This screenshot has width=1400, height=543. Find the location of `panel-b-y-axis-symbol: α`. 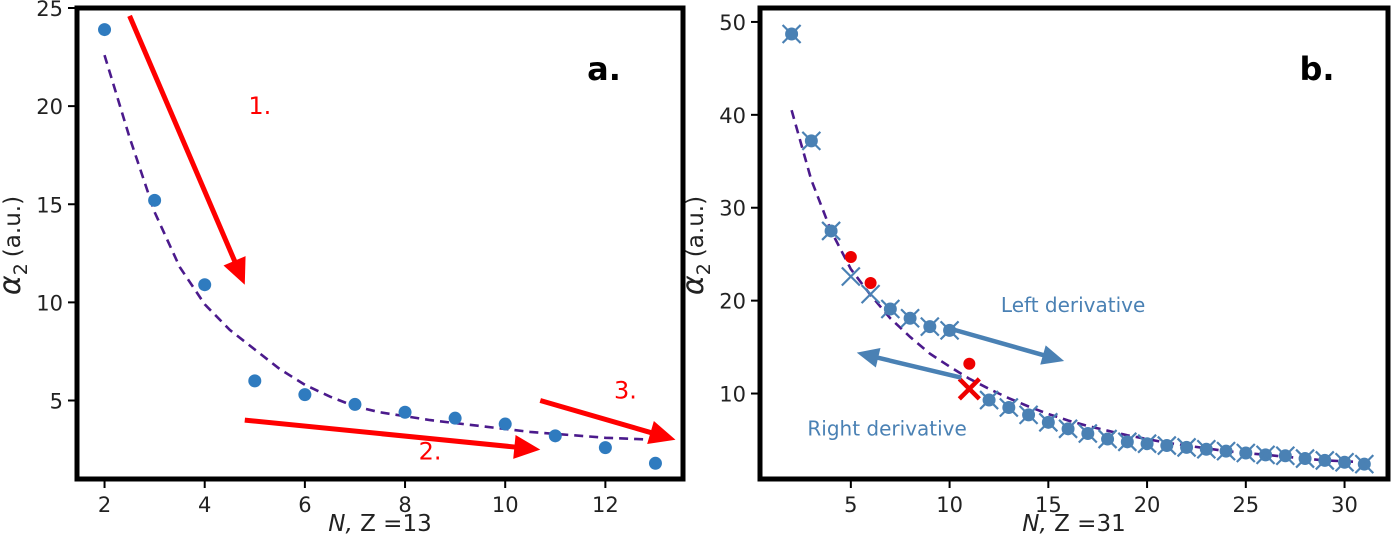

panel-b-y-axis-symbol: α is located at coordinates (693, 285).